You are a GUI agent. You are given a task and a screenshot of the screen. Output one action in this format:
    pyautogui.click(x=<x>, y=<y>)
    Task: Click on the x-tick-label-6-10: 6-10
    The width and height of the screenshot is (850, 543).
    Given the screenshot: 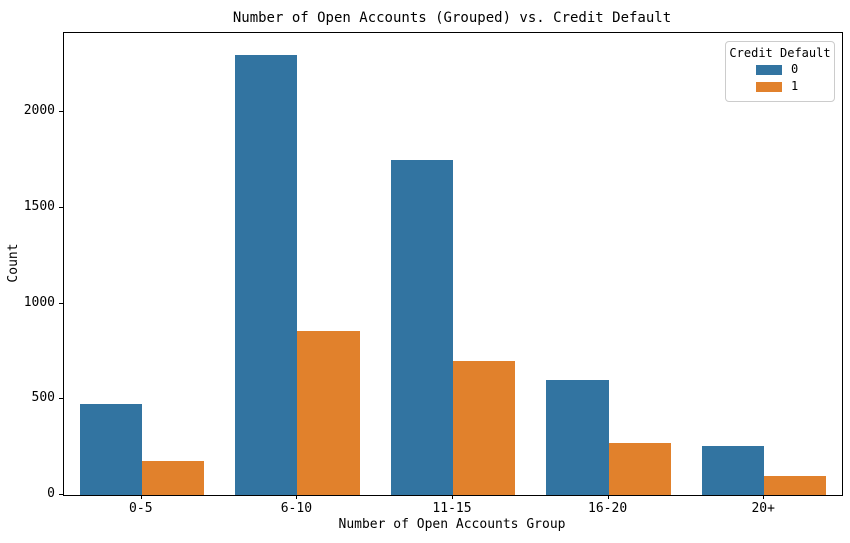 What is the action you would take?
    pyautogui.click(x=296, y=508)
    